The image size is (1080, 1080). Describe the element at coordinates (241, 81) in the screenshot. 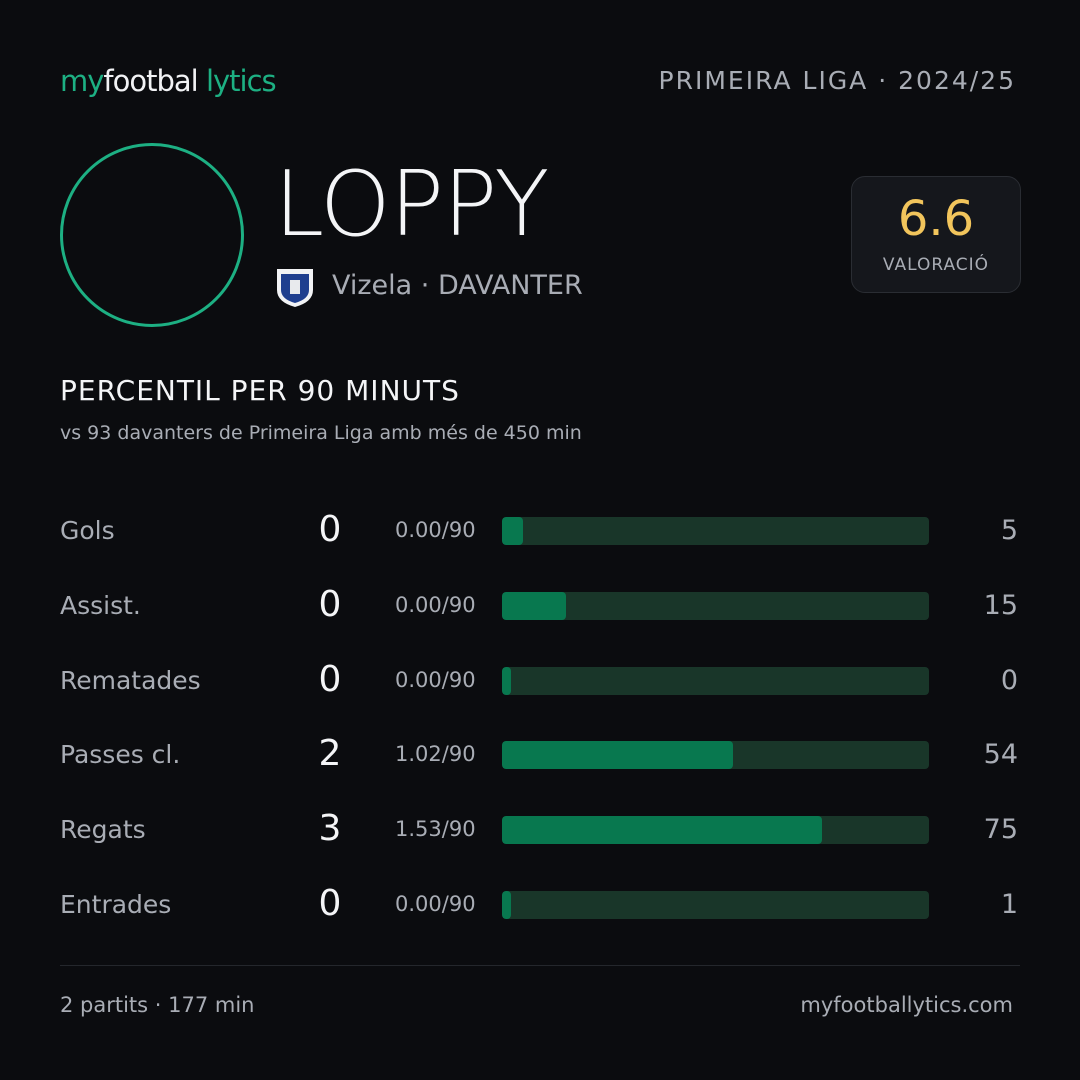

I see `brand-part: lytics` at that location.